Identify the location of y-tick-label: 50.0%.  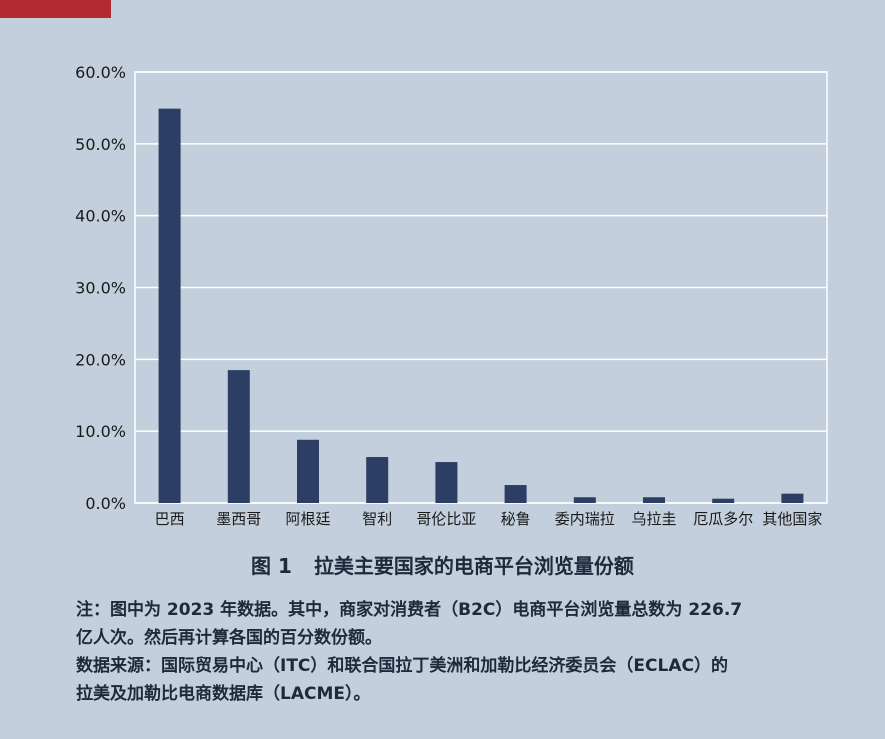
(100, 144).